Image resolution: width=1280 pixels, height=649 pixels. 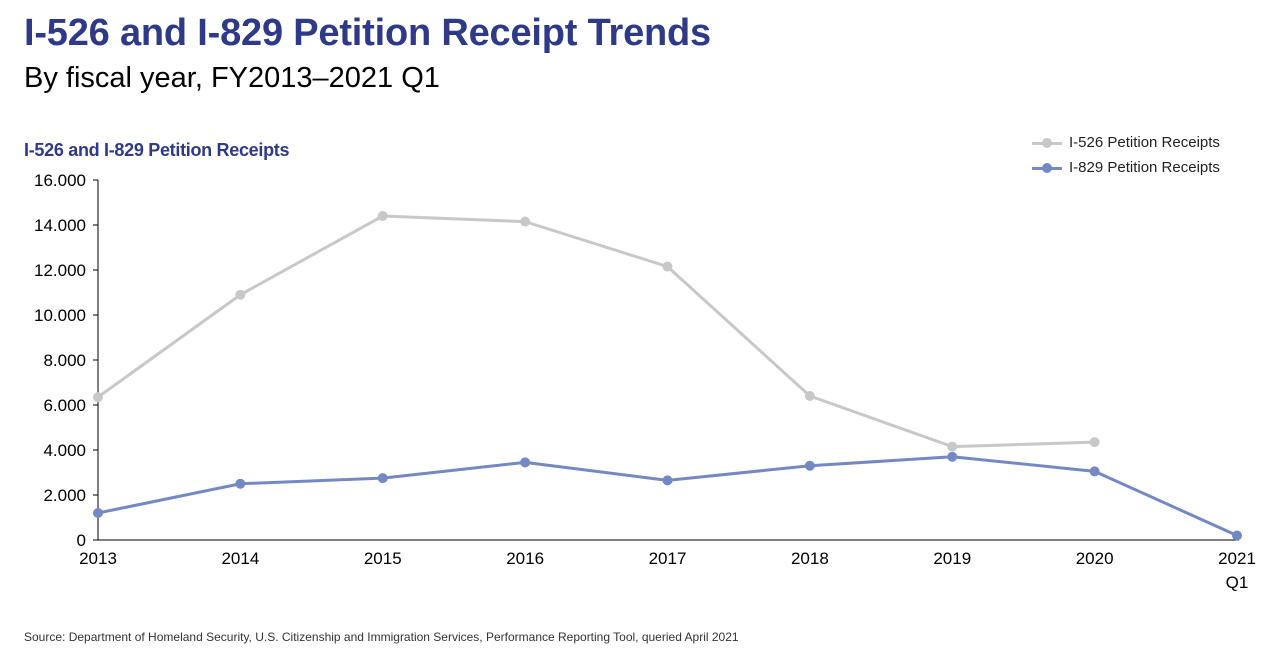 I want to click on y-tick-label: 2.000, so click(x=64, y=495).